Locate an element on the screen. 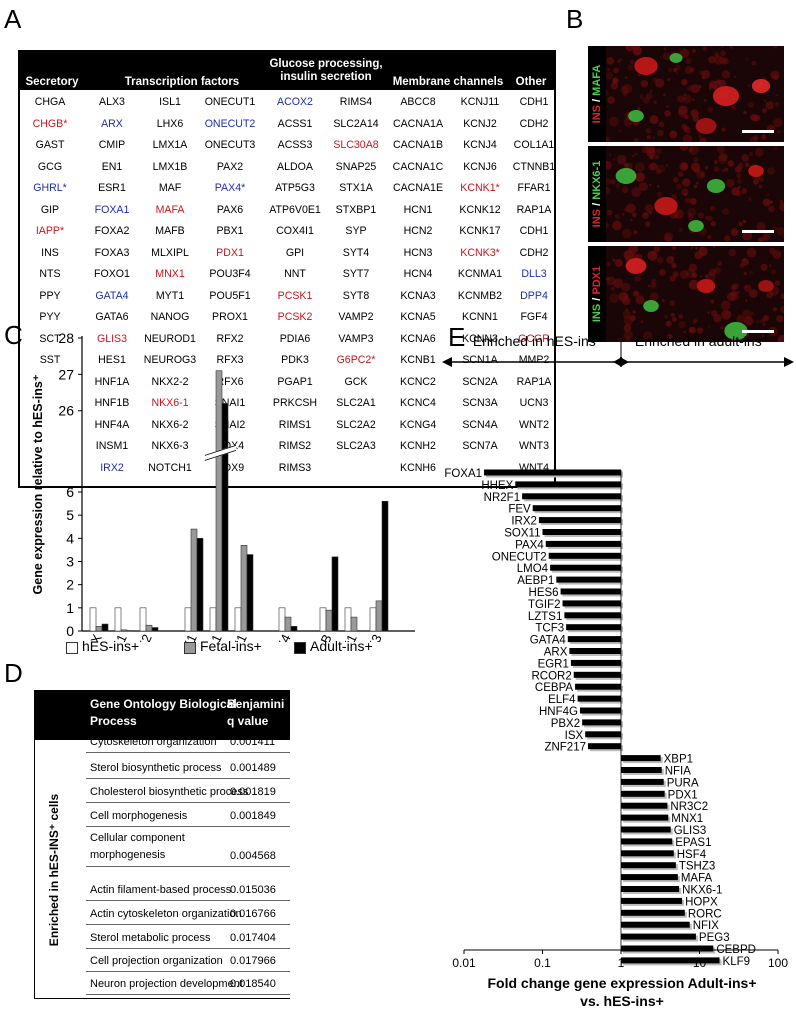 This screenshot has width=796, height=1010. gene-name: KCNK17 is located at coordinates (480, 231).